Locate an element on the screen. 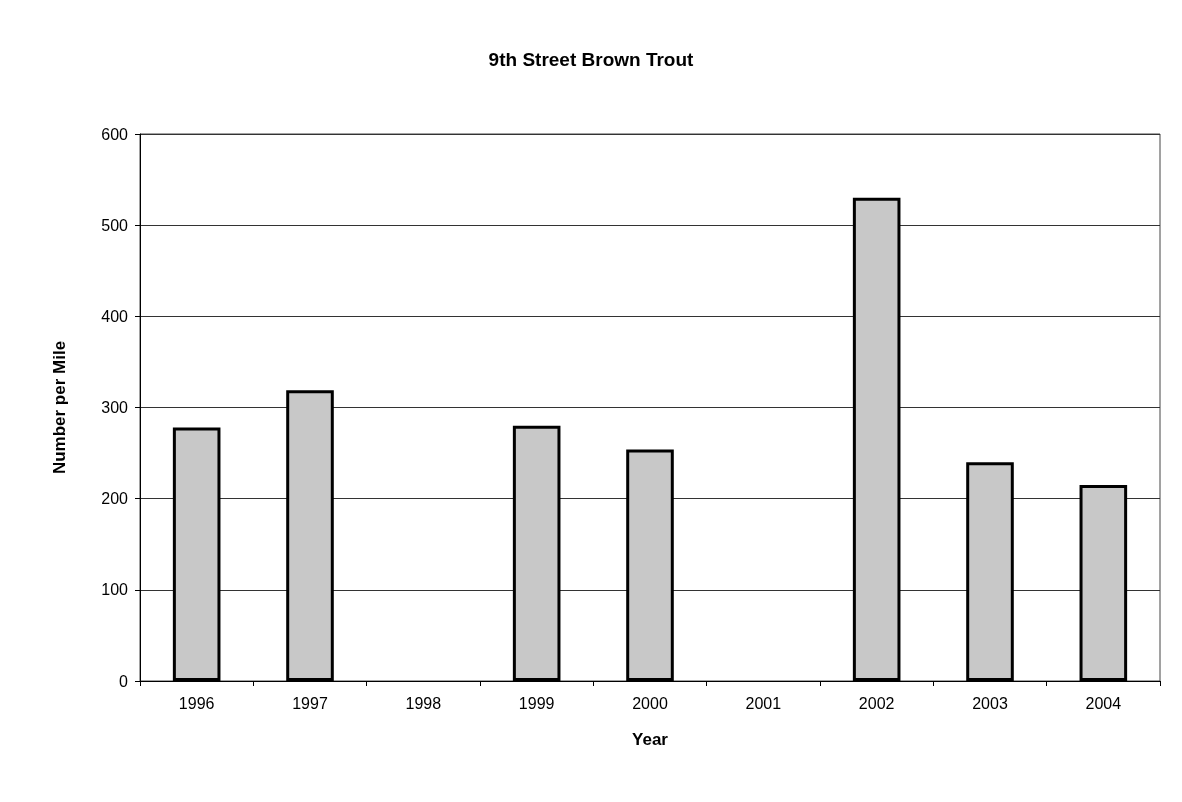  chart-title: 9th Street Brown Trout is located at coordinates (591, 59).